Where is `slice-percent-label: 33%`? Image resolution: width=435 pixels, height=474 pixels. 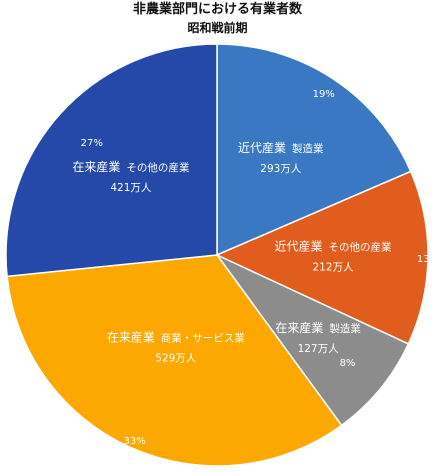 slice-percent-label: 33% is located at coordinates (134, 441).